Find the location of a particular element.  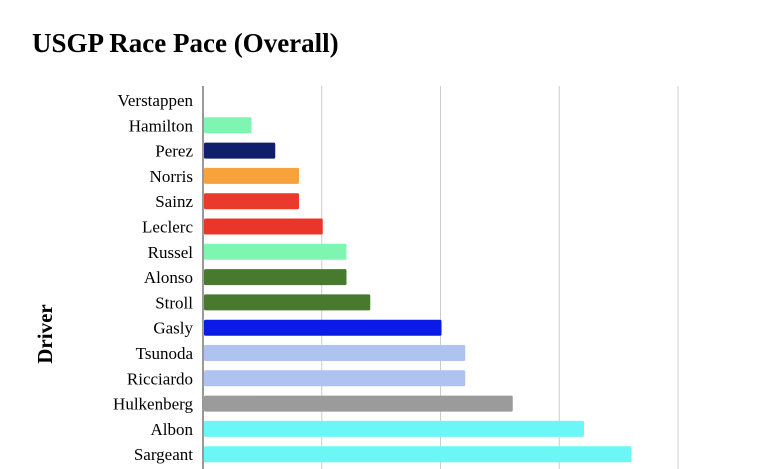

category-label: Perez is located at coordinates (174, 151).